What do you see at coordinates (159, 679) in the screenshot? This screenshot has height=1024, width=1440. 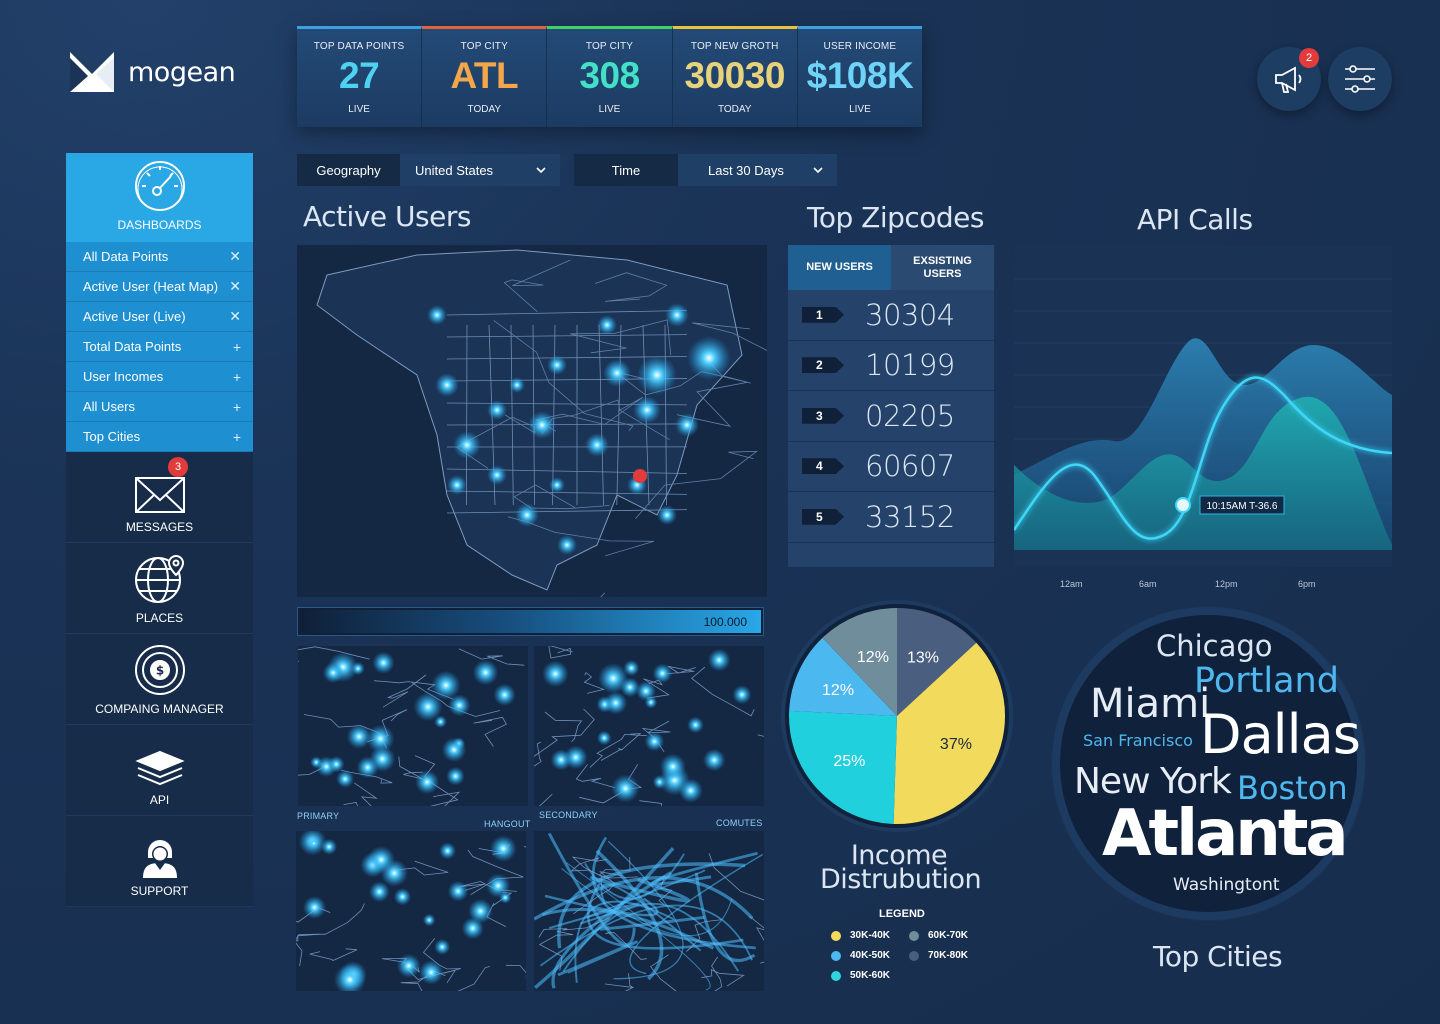 I see `nav-campaign-manager: $ COMPAING MANAGER` at bounding box center [159, 679].